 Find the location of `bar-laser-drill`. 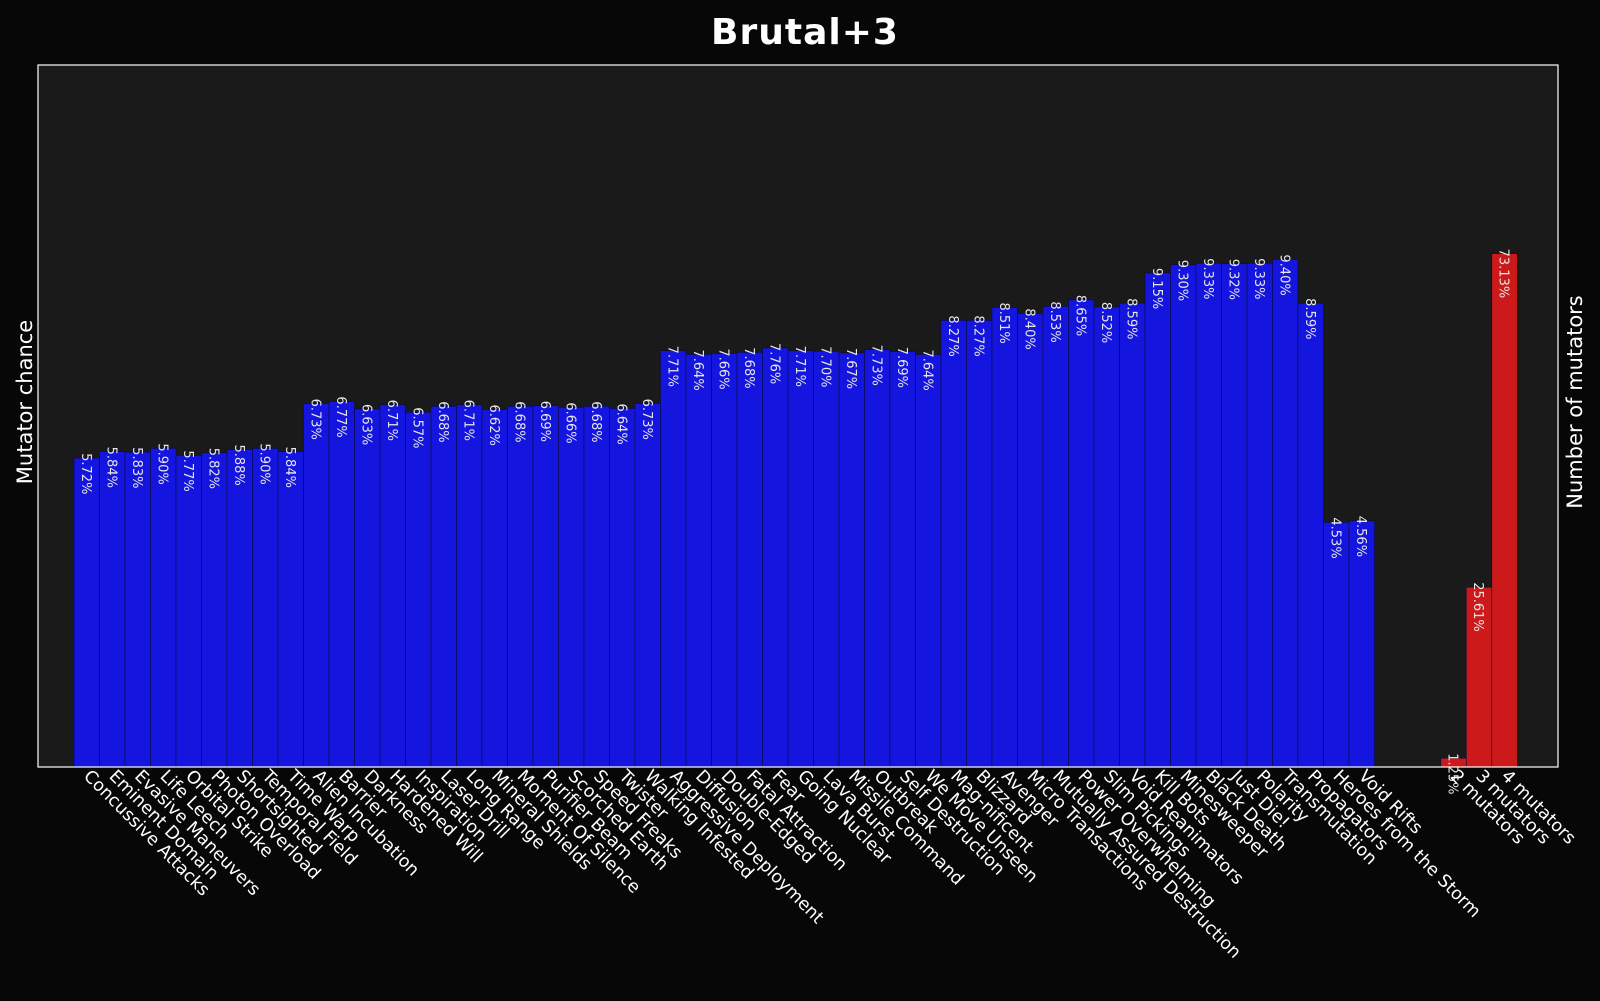

bar-laser-drill is located at coordinates (443, 586).